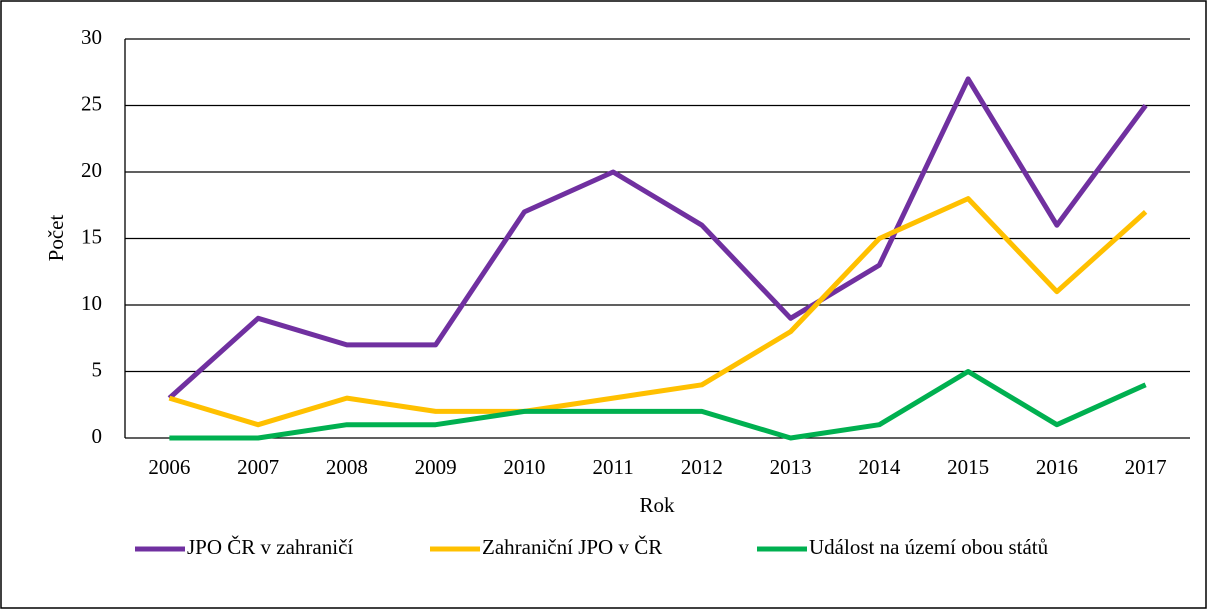 Image resolution: width=1208 pixels, height=610 pixels. What do you see at coordinates (572, 547) in the screenshot?
I see `legend-label: Zahraniční JPO v ČR` at bounding box center [572, 547].